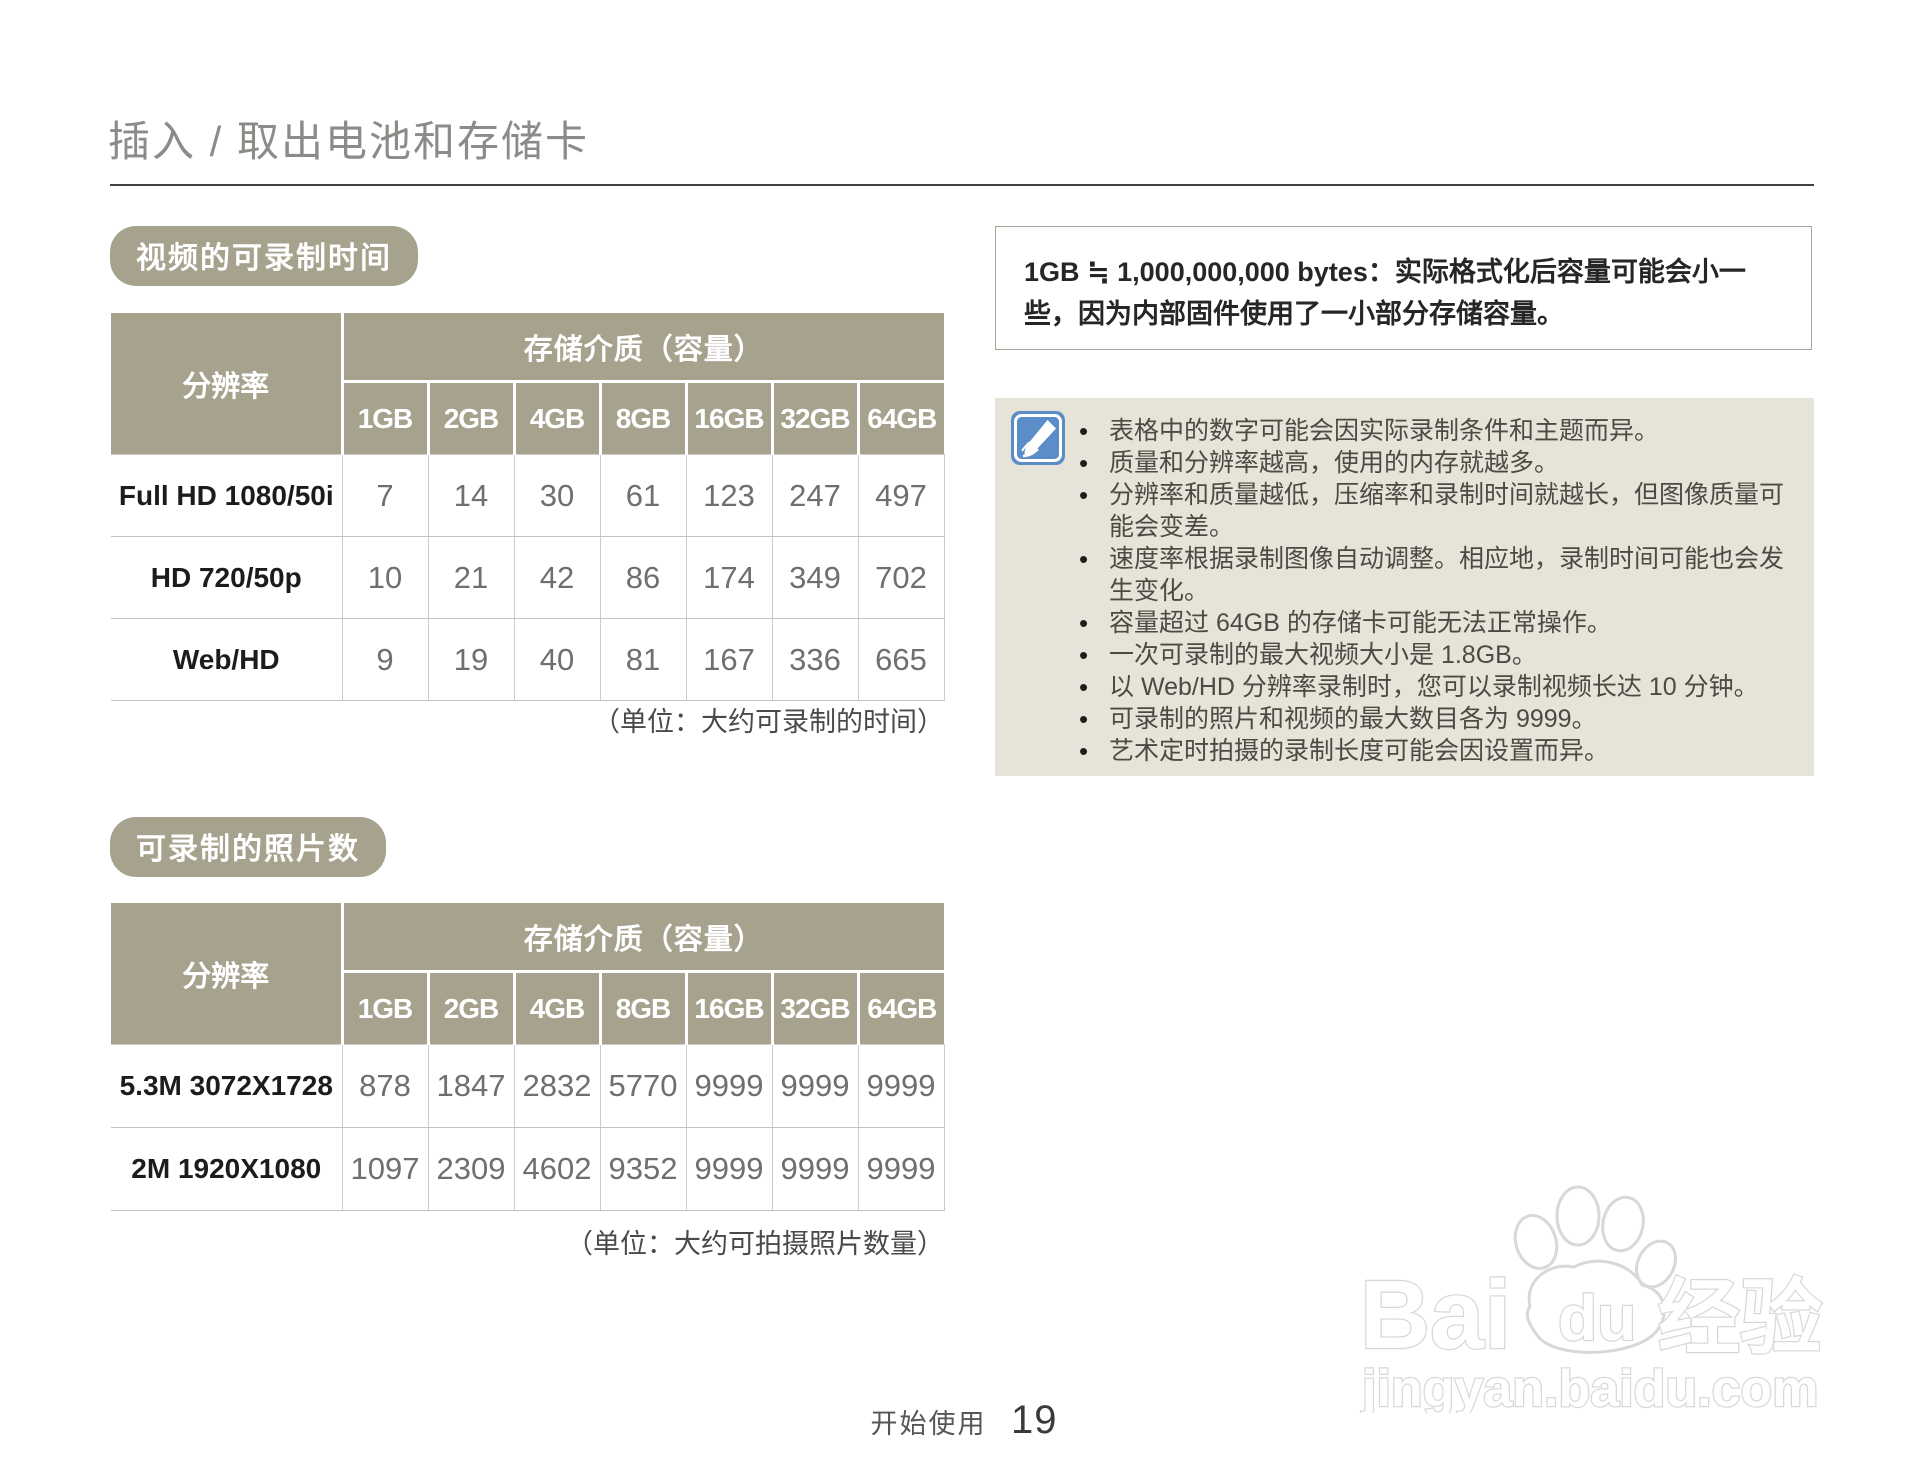 This screenshot has height=1474, width=1928. Describe the element at coordinates (928, 1424) in the screenshot. I see `footer-section-label: 开始使用` at that location.